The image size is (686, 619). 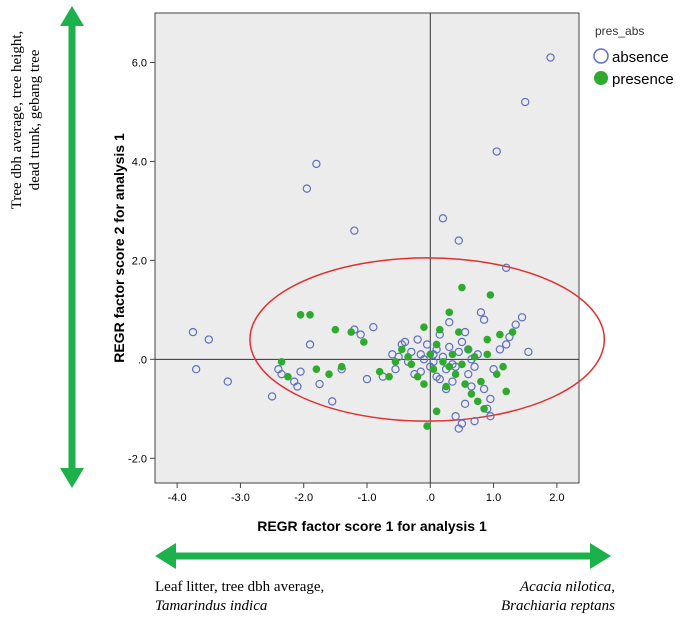 What do you see at coordinates (142, 360) in the screenshot?
I see `y-tick-label: .0` at bounding box center [142, 360].